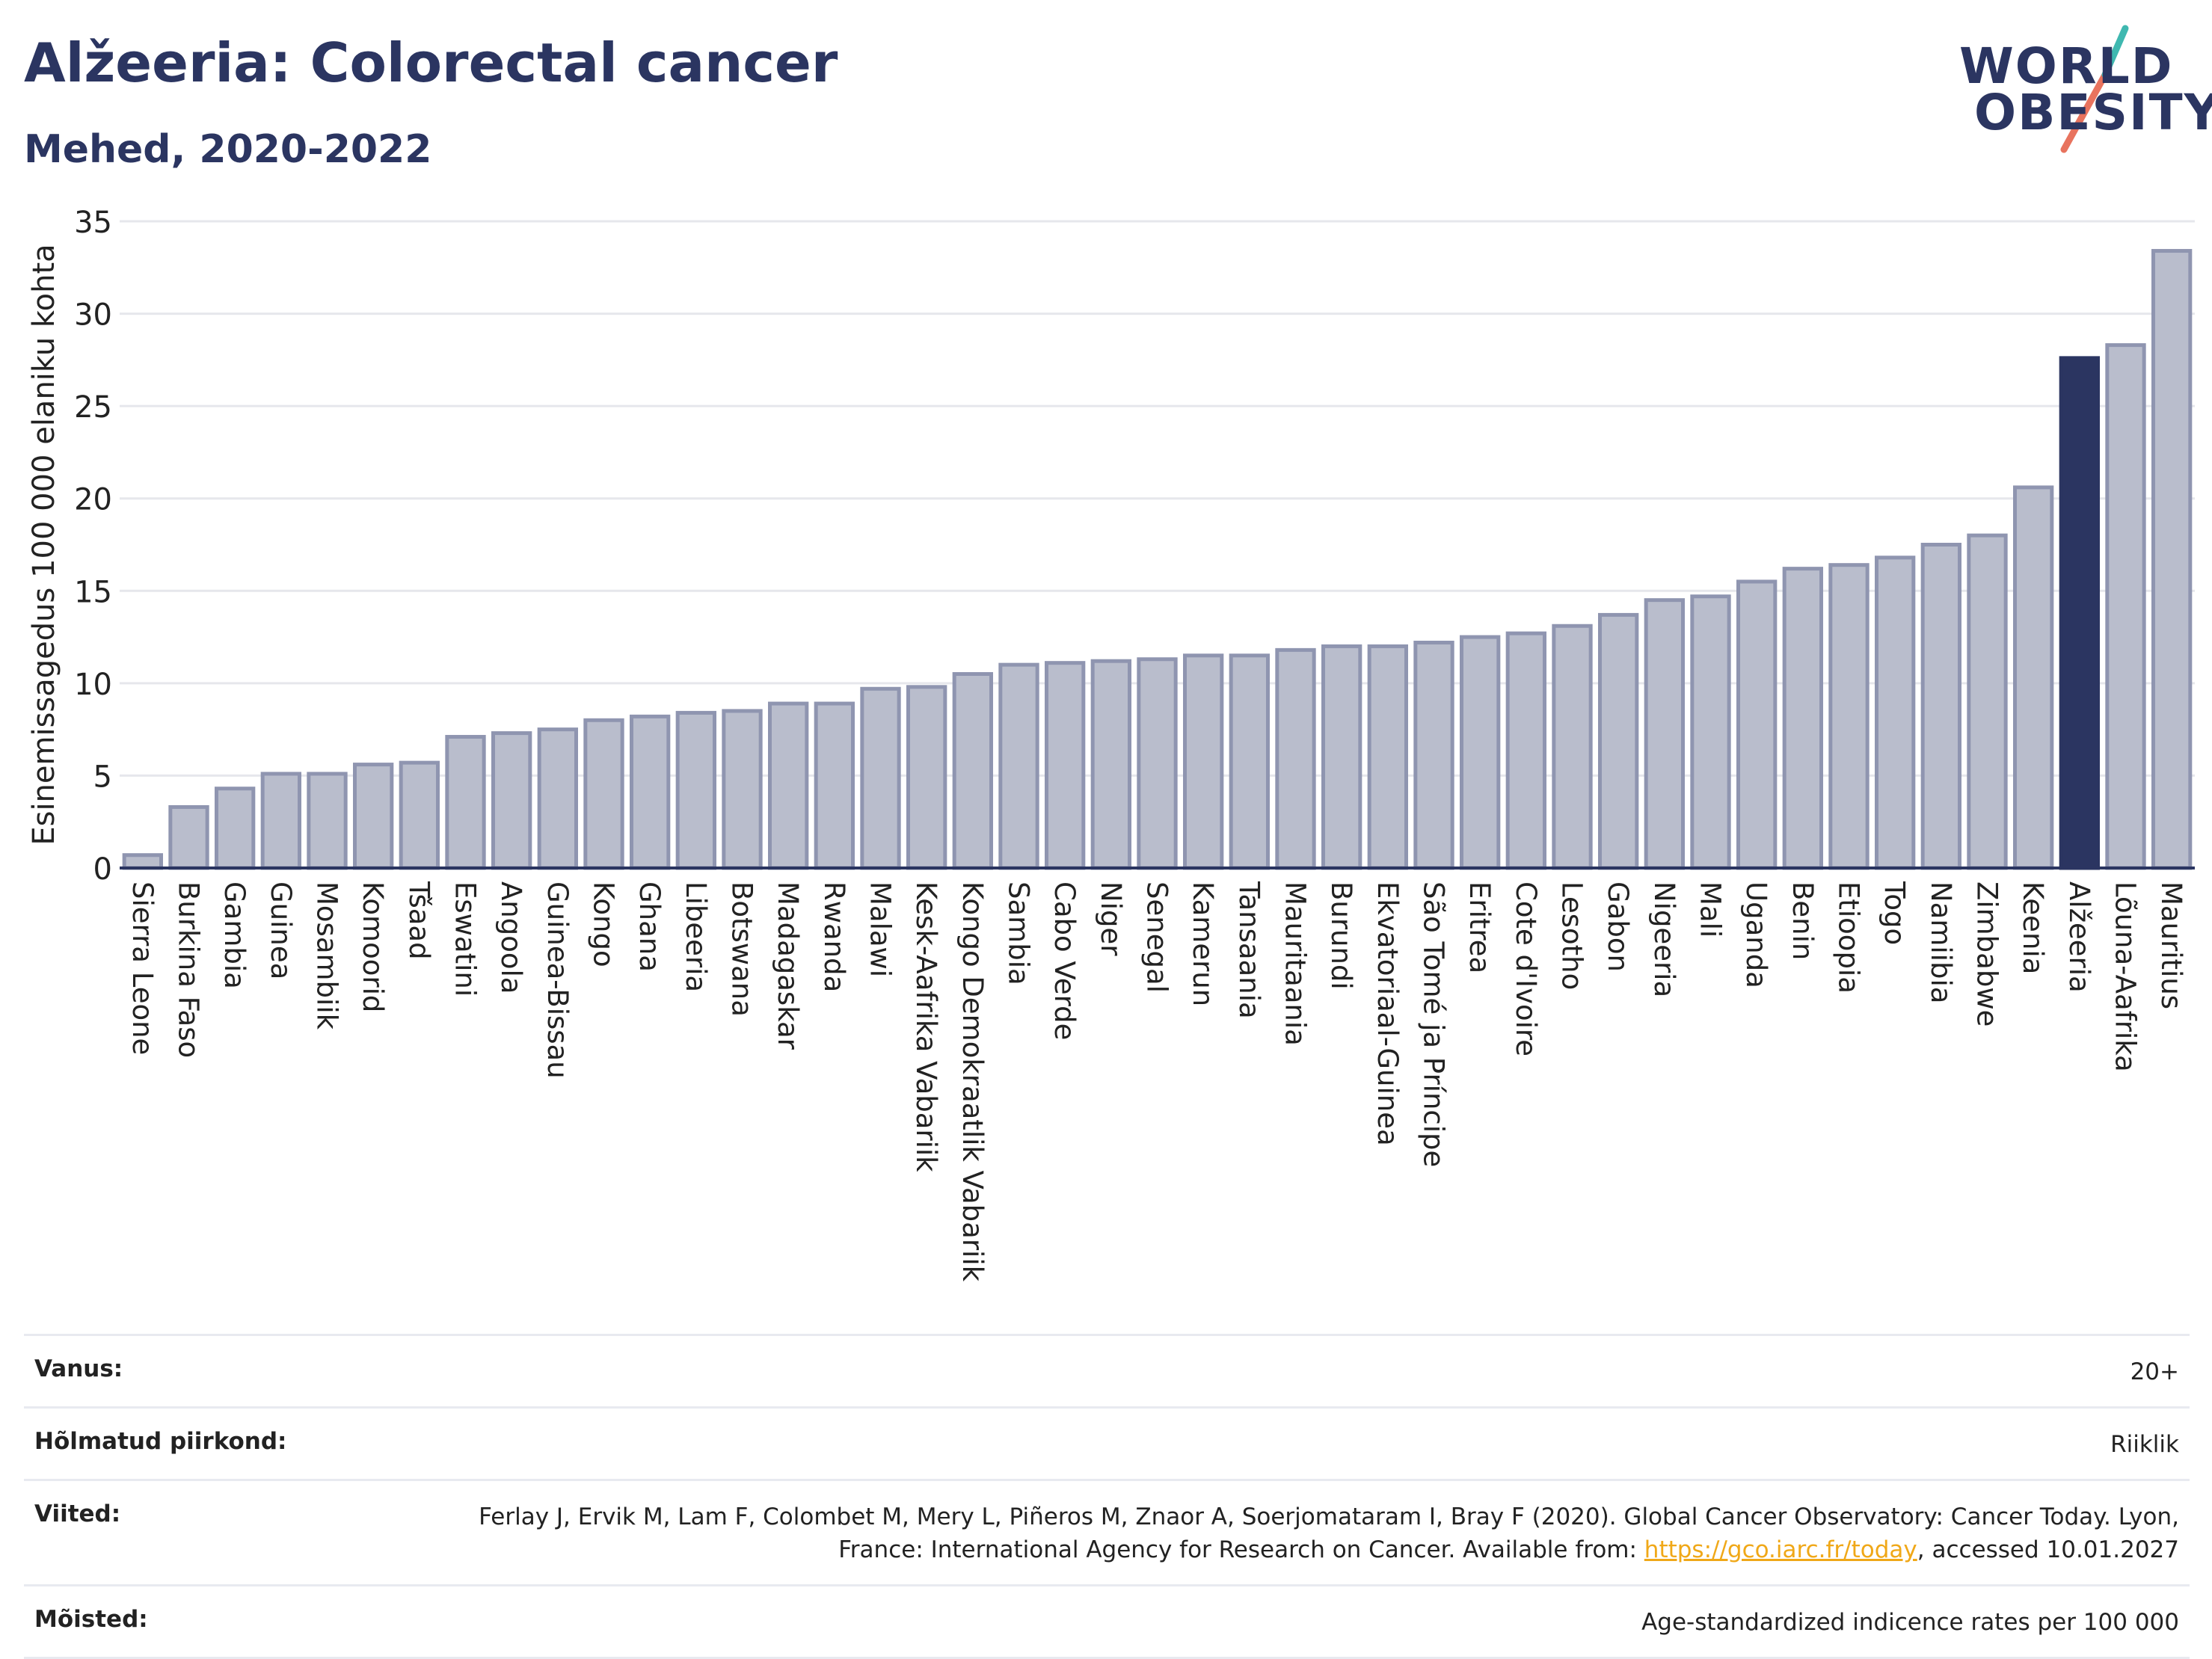 This screenshot has width=2212, height=1659. What do you see at coordinates (1987, 954) in the screenshot?
I see `x-tick-label: Zimbabwe` at bounding box center [1987, 954].